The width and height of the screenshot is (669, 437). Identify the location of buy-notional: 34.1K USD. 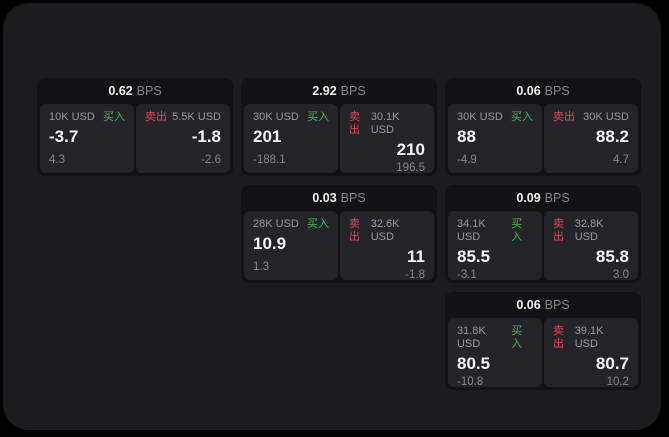
(471, 230).